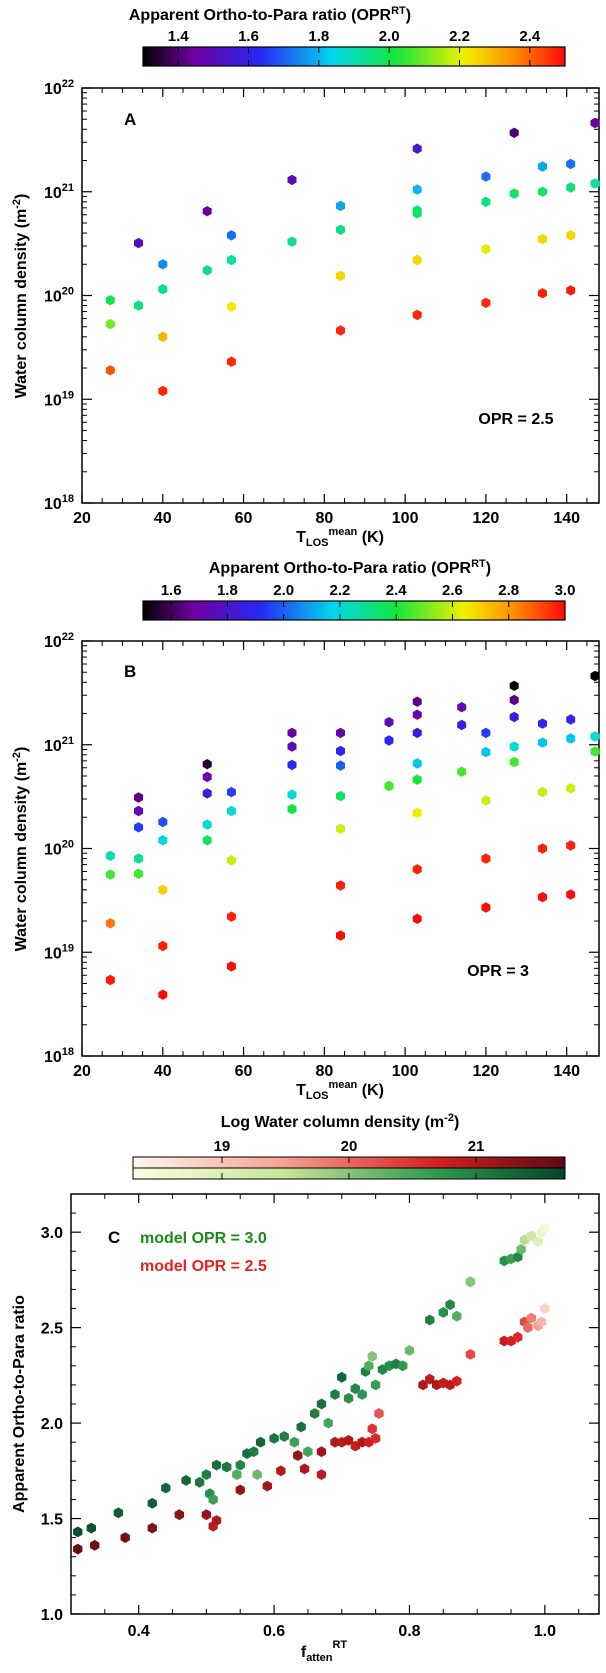 This screenshot has width=606, height=1673. I want to click on x-tick-label: 140, so click(566, 1071).